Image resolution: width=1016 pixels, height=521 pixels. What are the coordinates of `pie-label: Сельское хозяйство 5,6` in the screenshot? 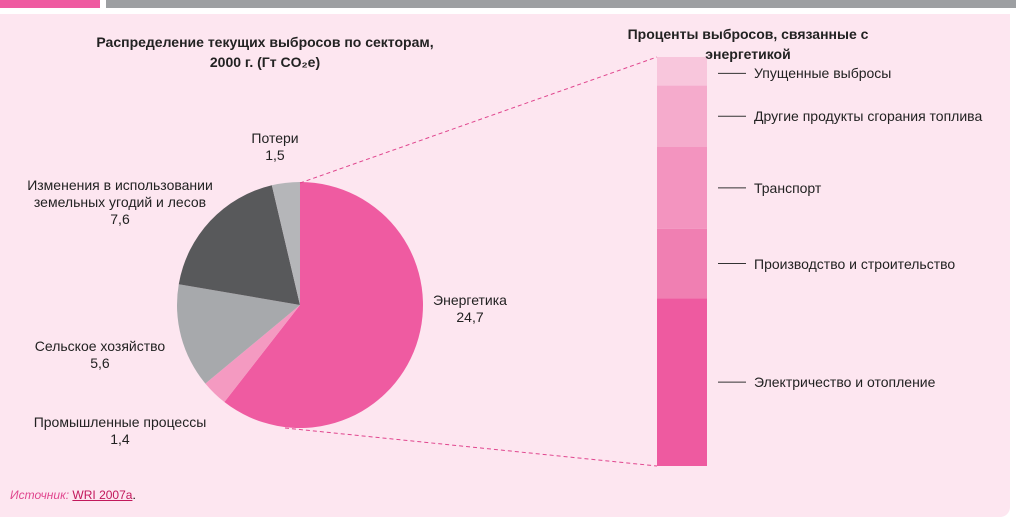 It's located at (100, 355).